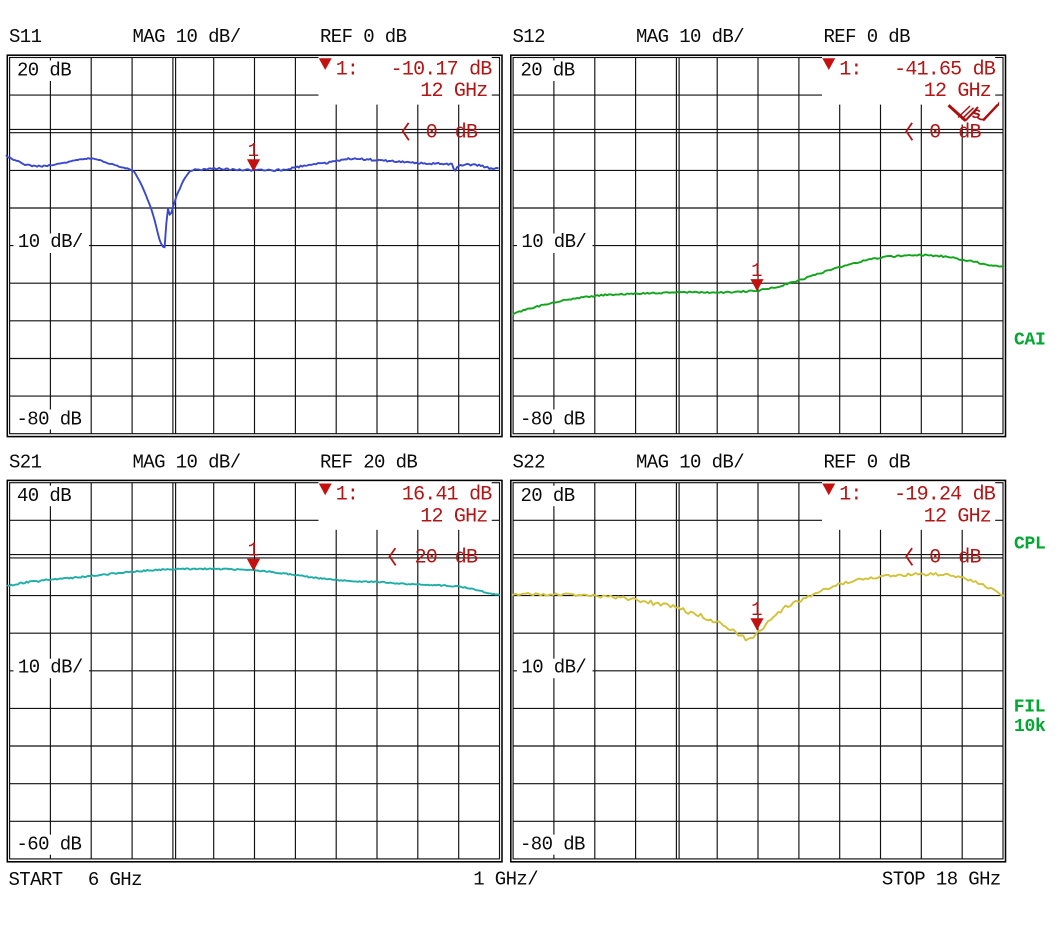  Describe the element at coordinates (1030, 341) in the screenshot. I see `svg-text: CAI` at that location.